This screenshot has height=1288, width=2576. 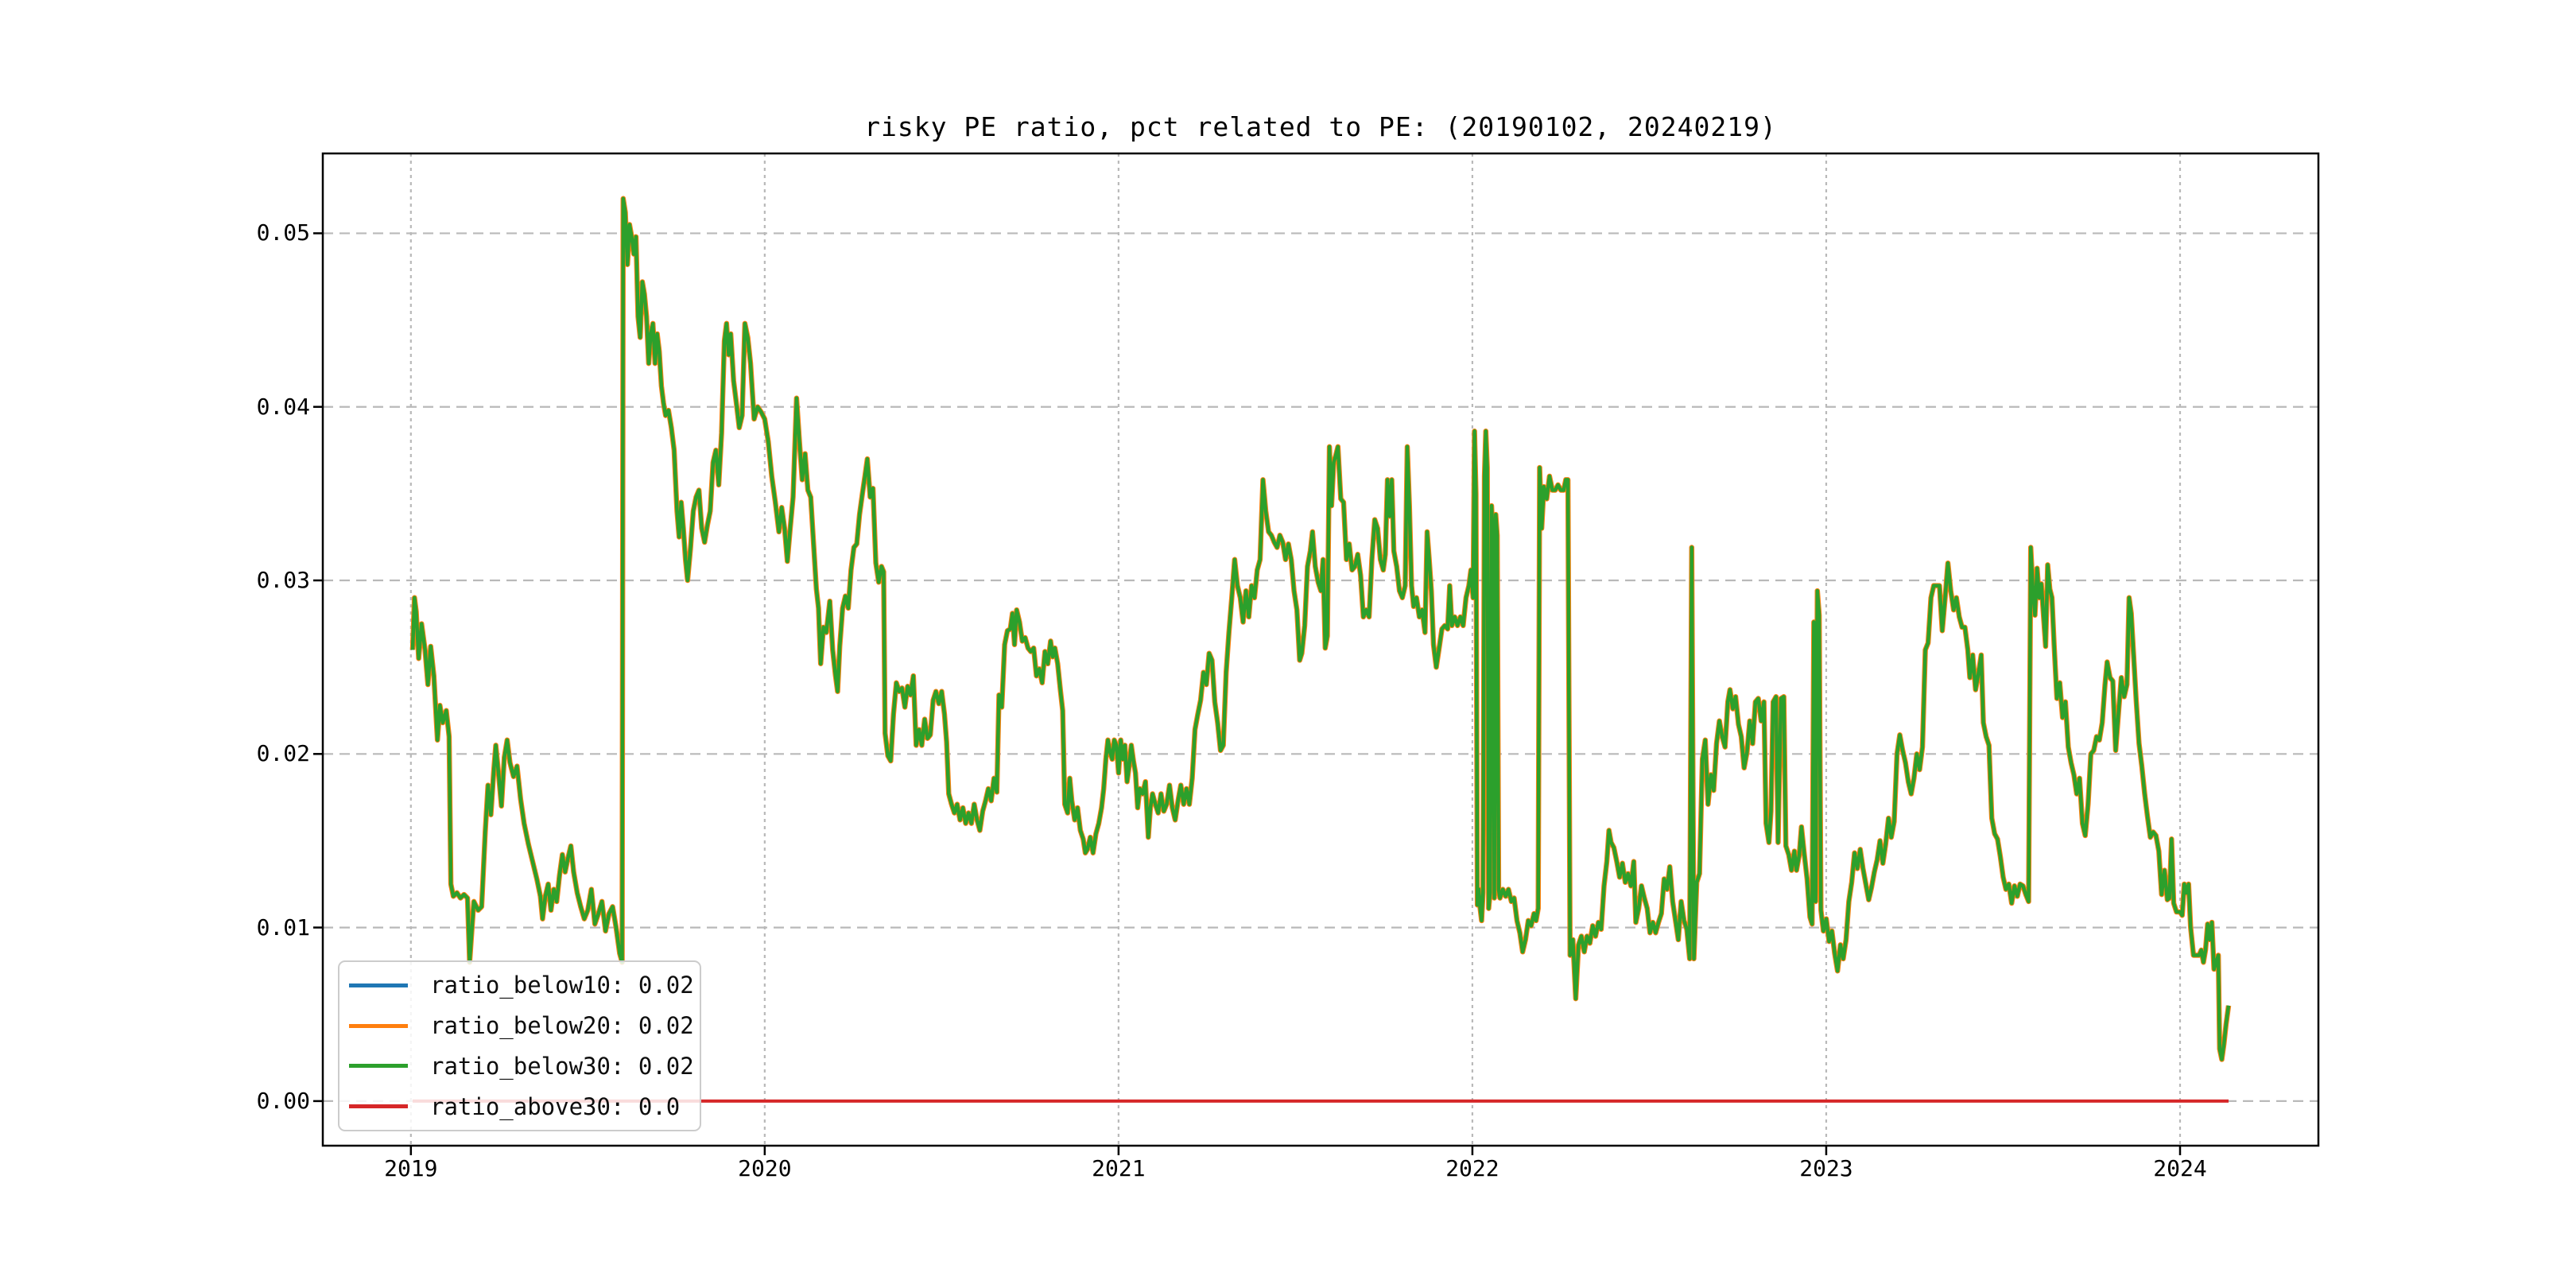 What do you see at coordinates (562, 1066) in the screenshot?
I see `legend-label: ratio_below30: 0.02` at bounding box center [562, 1066].